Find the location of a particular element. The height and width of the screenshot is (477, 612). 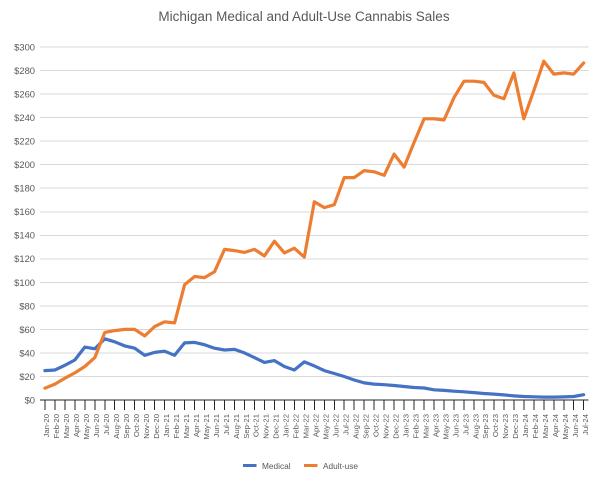

svg-text: Aug-22 is located at coordinates (356, 426).